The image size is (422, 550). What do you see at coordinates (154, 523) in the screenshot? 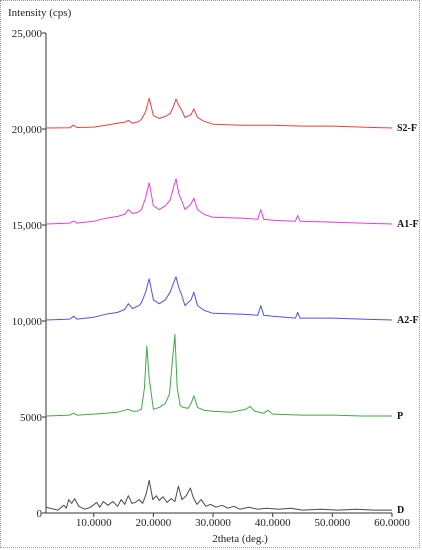
I see `x-tick-label: 20.0000` at bounding box center [154, 523].